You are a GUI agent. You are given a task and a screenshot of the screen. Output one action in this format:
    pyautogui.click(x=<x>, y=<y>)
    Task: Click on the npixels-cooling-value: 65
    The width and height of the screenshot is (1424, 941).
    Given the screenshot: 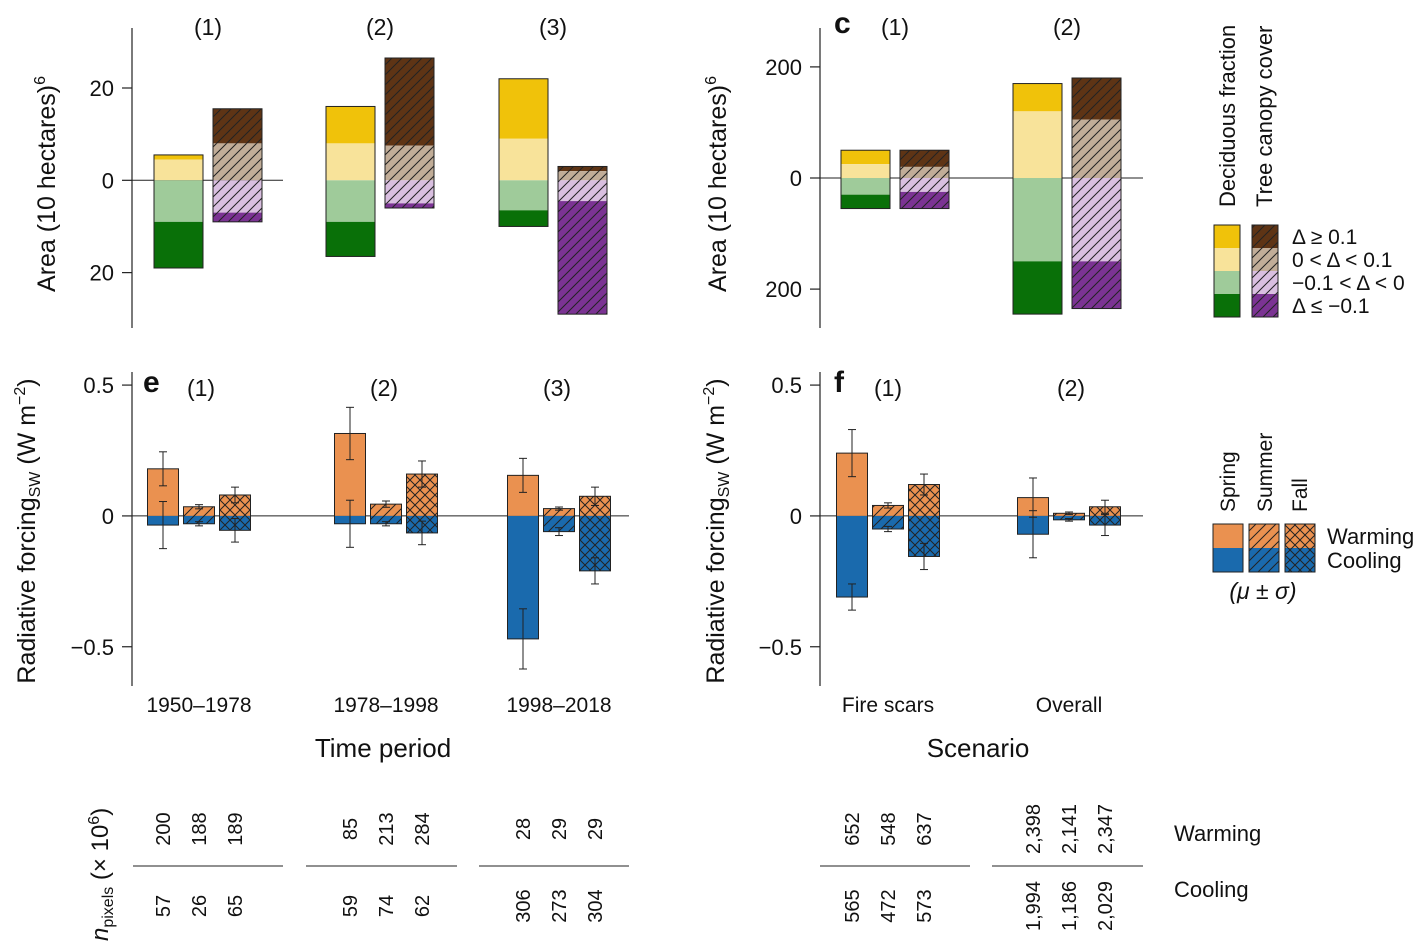 What is the action you would take?
    pyautogui.click(x=236, y=906)
    